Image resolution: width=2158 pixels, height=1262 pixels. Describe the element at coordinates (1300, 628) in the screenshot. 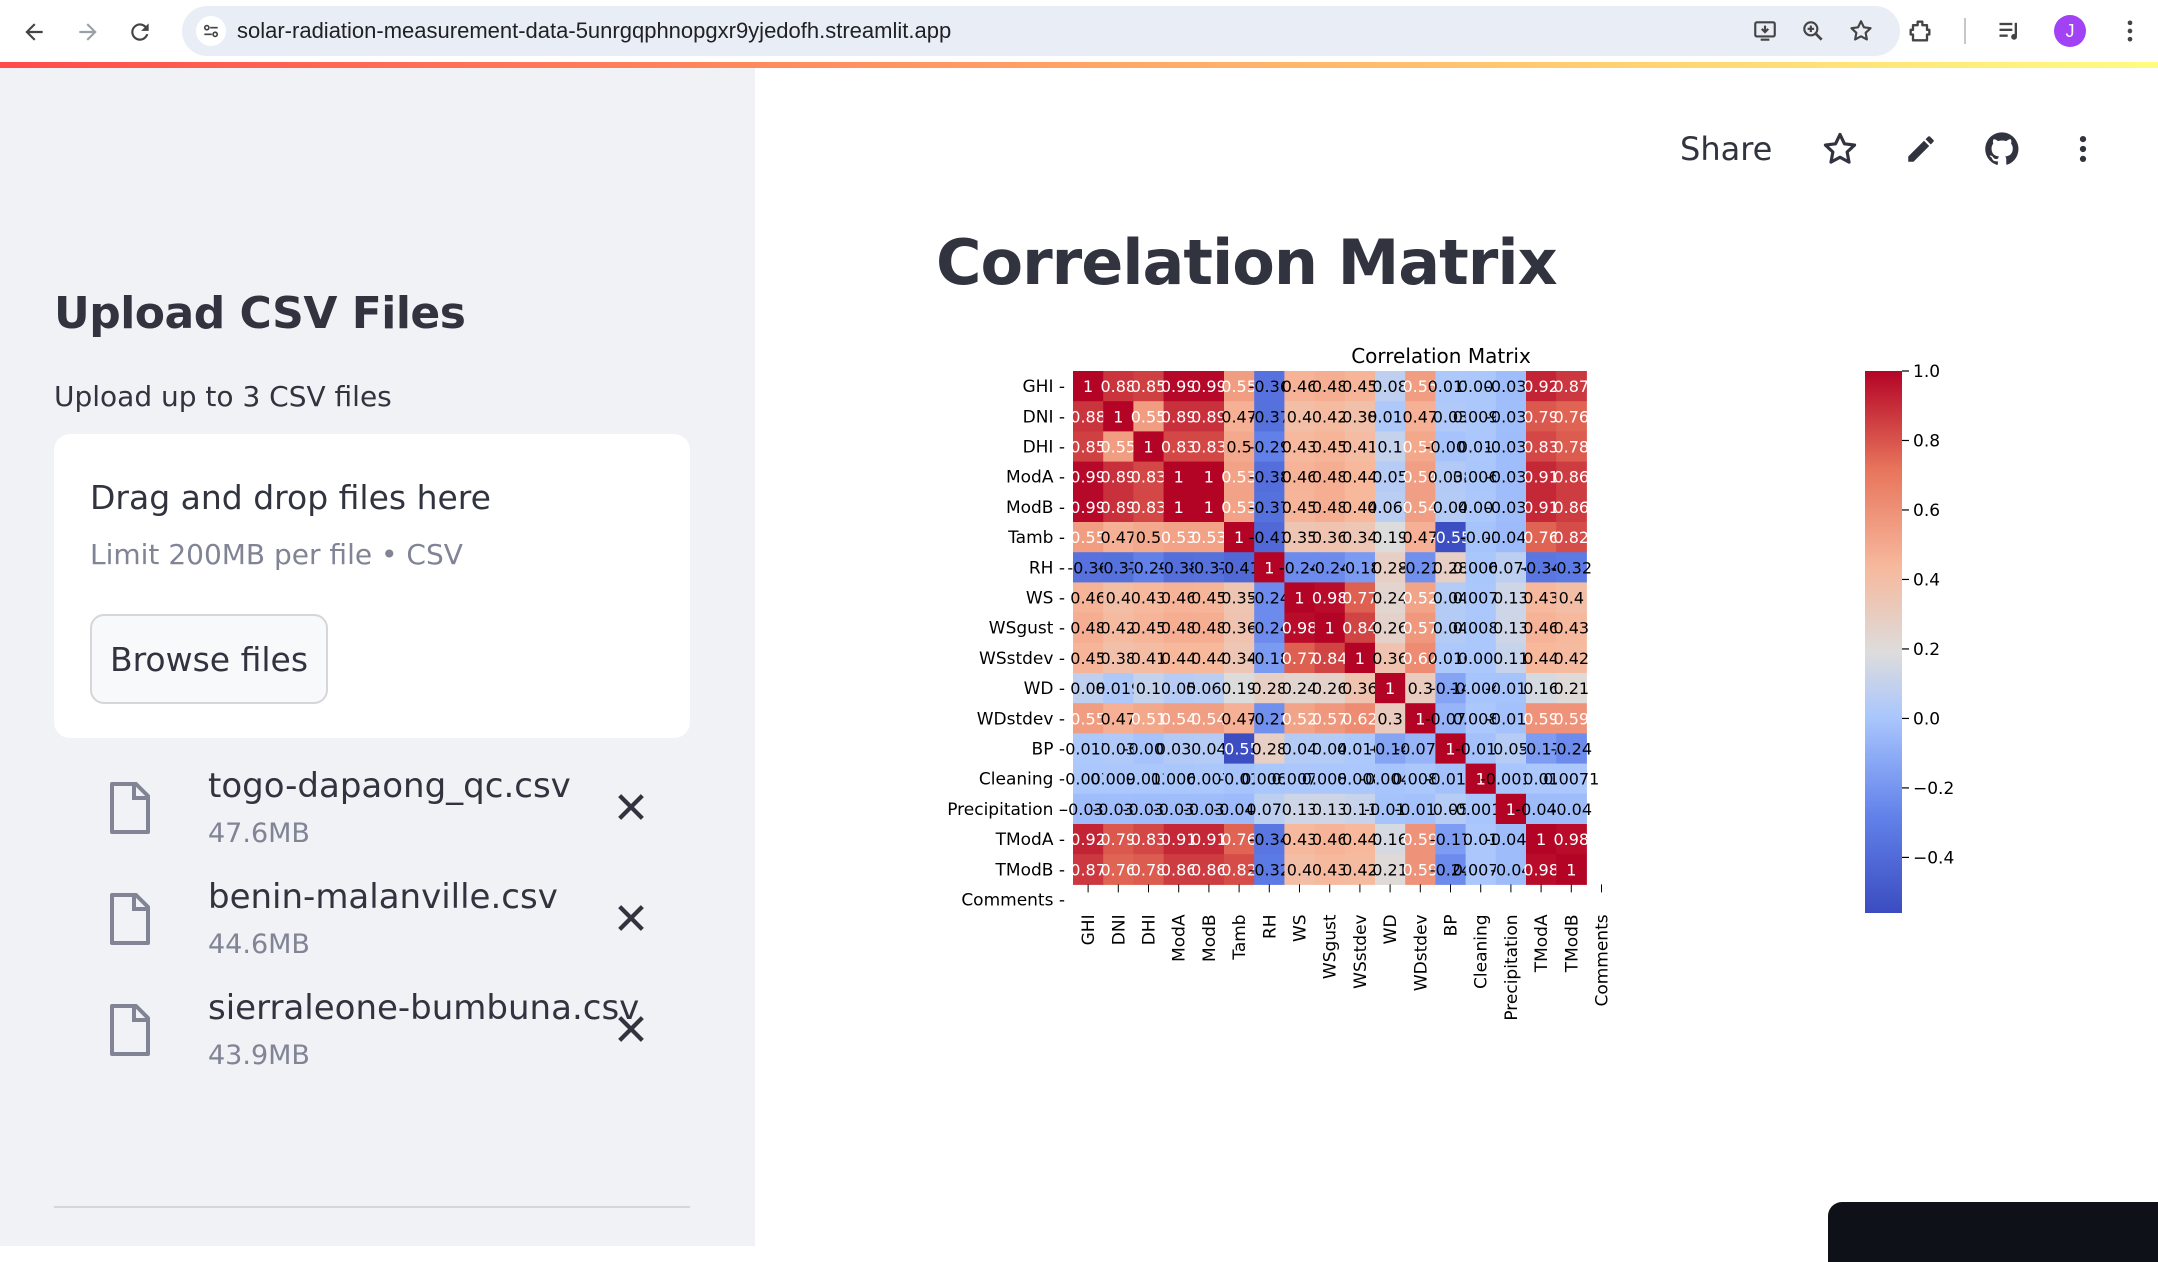

I see `cell-value-label: 0.98` at that location.